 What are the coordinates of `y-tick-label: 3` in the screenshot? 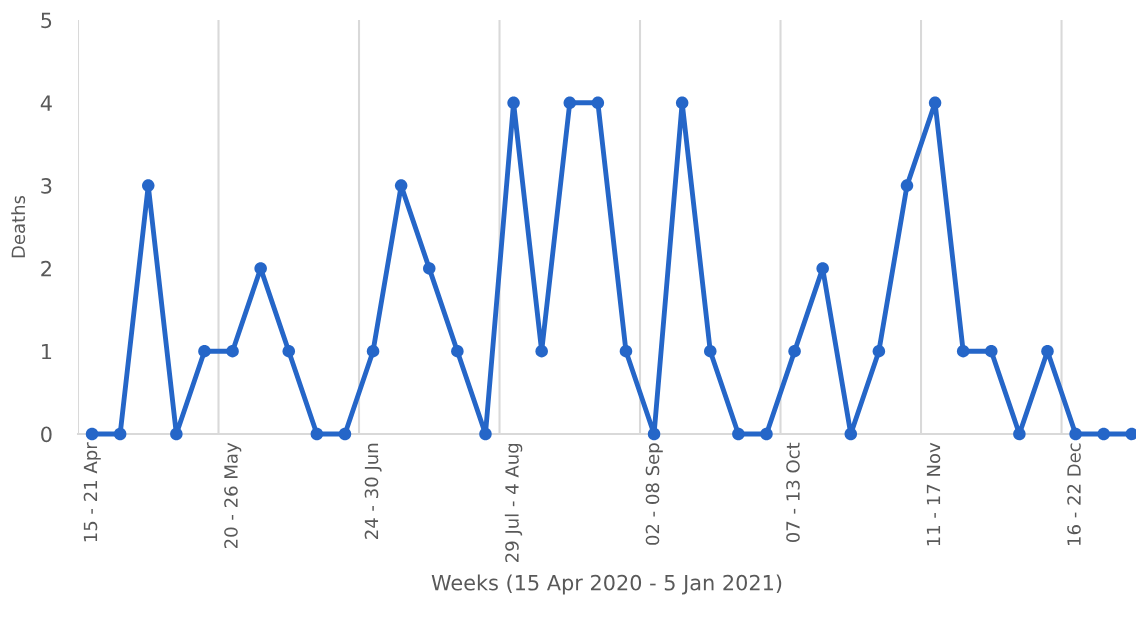 It's located at (46, 186).